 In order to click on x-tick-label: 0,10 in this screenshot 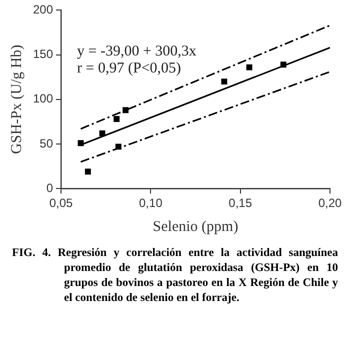, I will do `click(151, 203)`.